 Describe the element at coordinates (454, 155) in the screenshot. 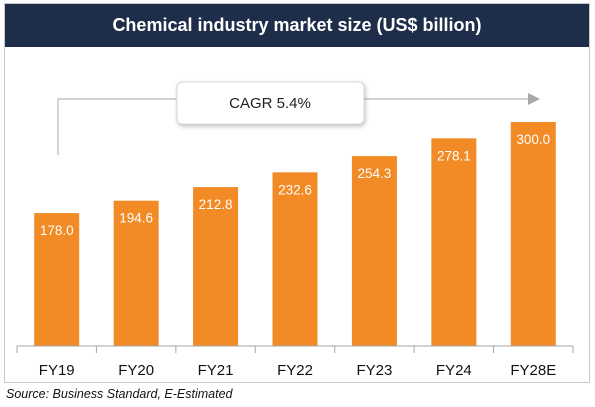

I see `bar-value-label: 278.1` at that location.